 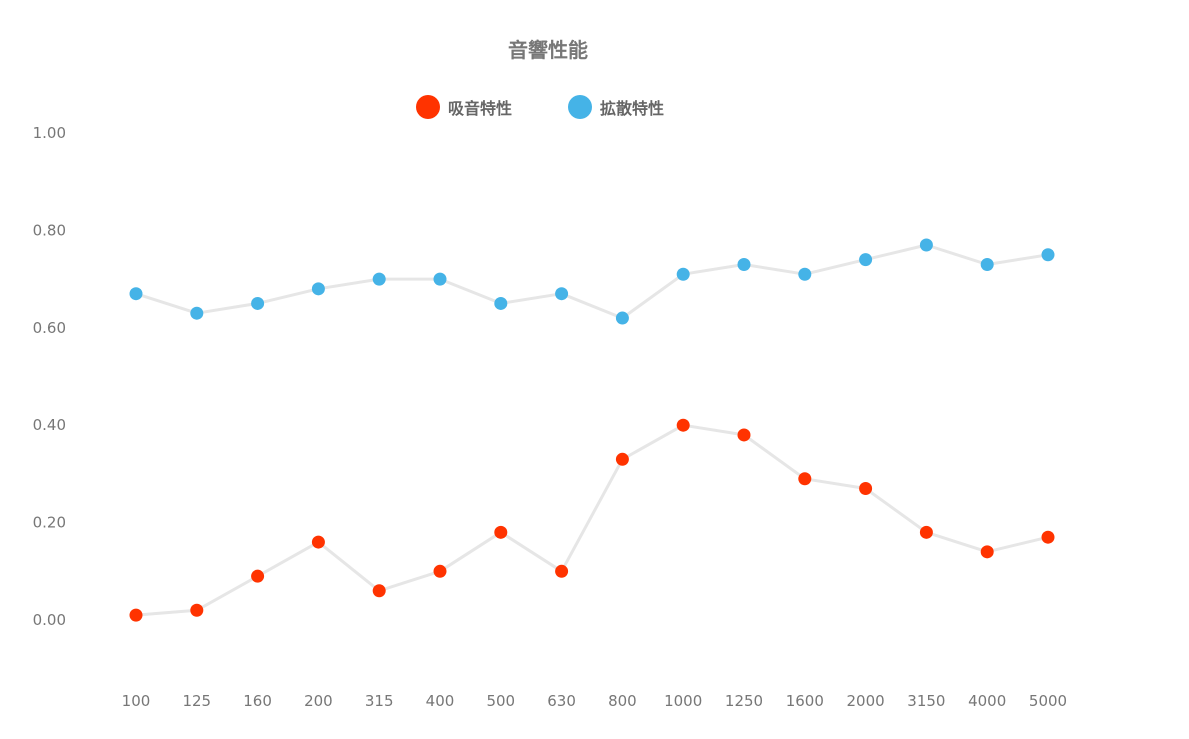 What do you see at coordinates (1048, 701) in the screenshot?
I see `x-tick-label: 5000` at bounding box center [1048, 701].